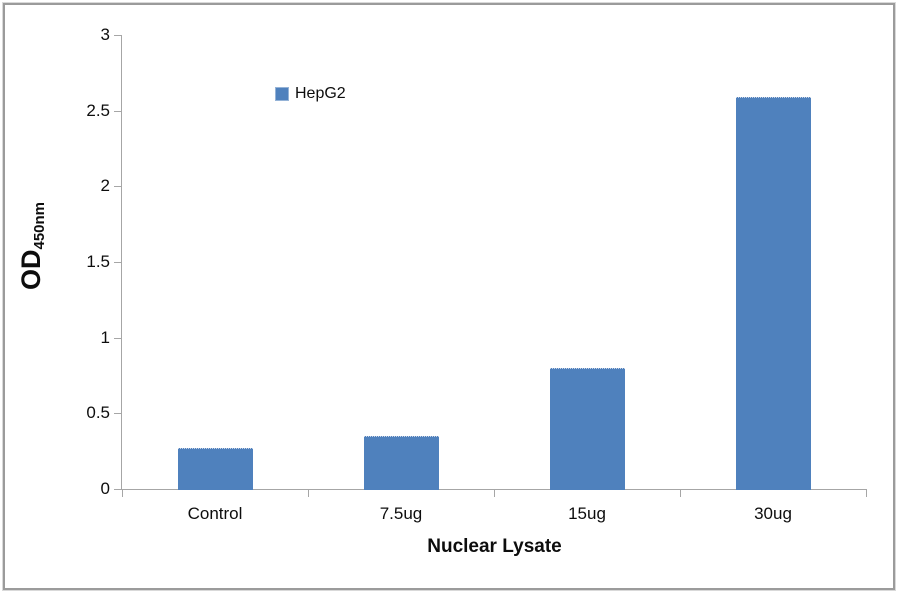 The width and height of the screenshot is (900, 594). I want to click on x-axis-line, so click(494, 489).